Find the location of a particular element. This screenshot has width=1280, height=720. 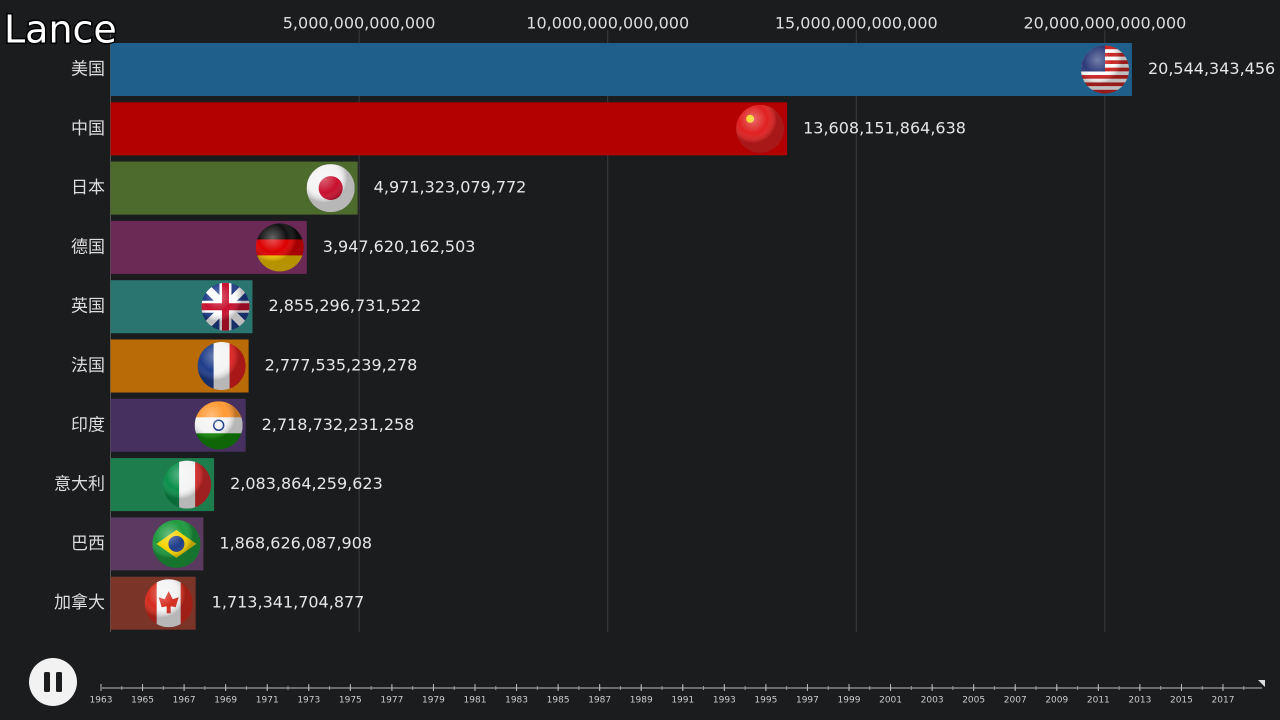

timeline-label: 2003 is located at coordinates (932, 701).